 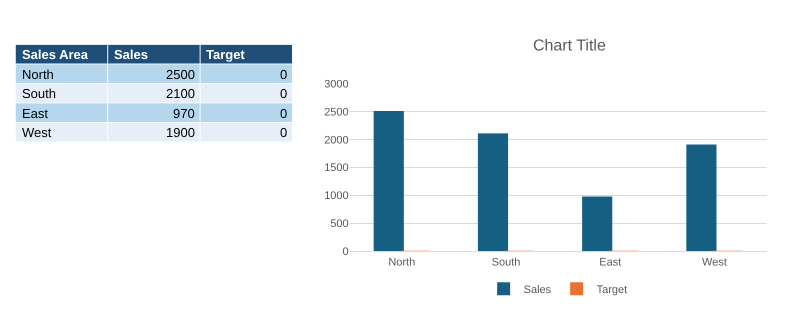 What do you see at coordinates (226, 54) in the screenshot?
I see `text: Target` at bounding box center [226, 54].